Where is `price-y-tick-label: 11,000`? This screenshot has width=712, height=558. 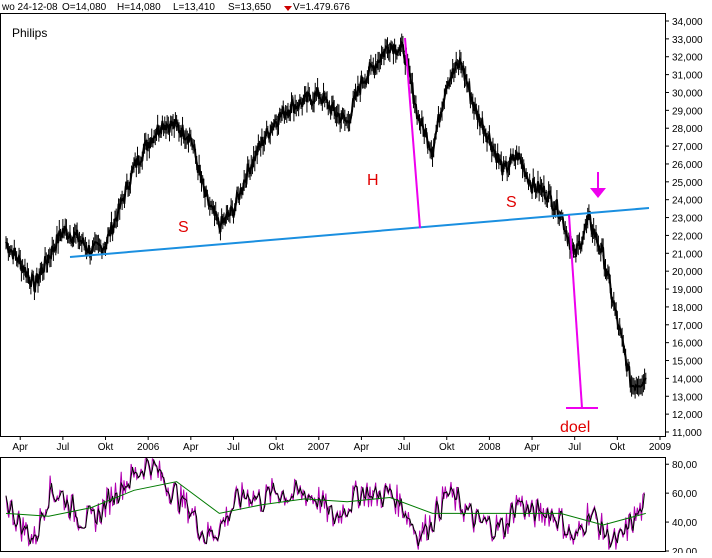 price-y-tick-label: 11,000 is located at coordinates (687, 433).